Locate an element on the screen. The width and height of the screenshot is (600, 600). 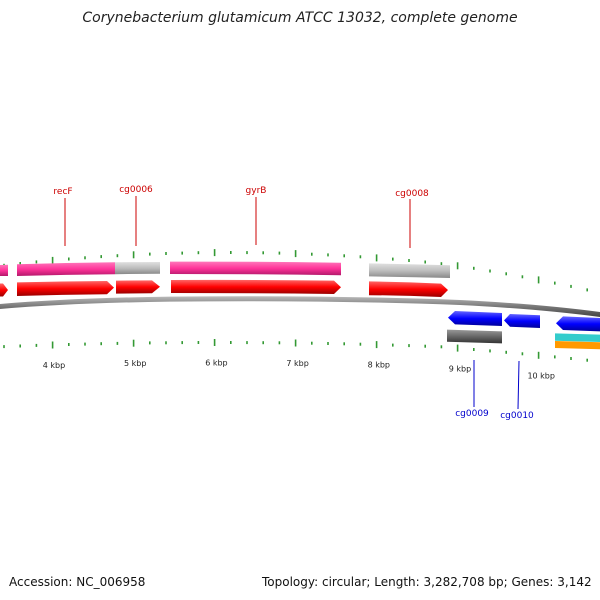
accession-text: Accession: NC_006958 is located at coordinates (77, 582).